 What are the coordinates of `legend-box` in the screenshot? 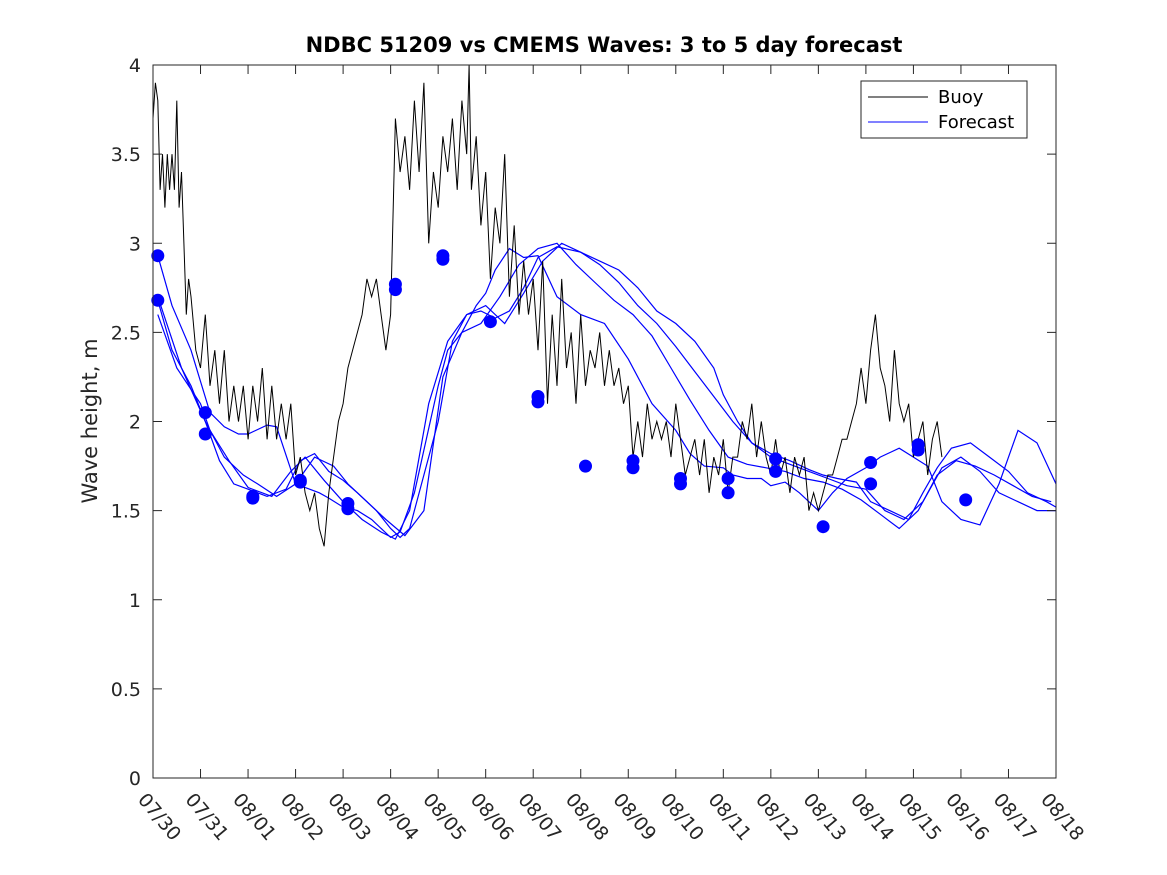 It's located at (944, 109).